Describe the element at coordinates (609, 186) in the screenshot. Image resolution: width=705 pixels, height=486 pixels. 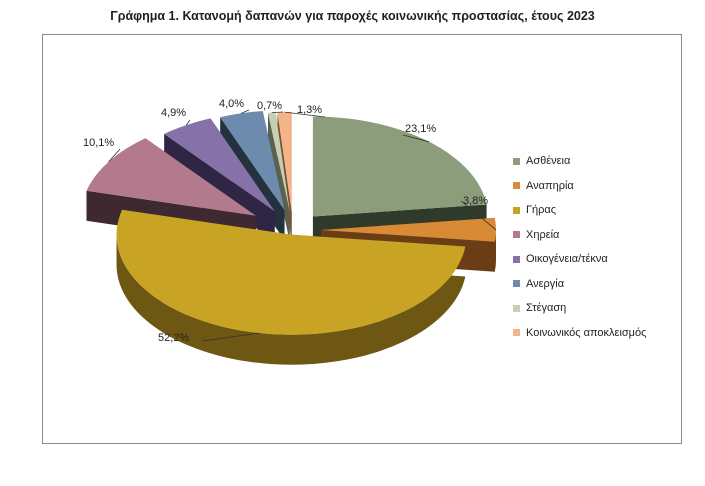
I see `legend-item: Αναπηρία` at that location.